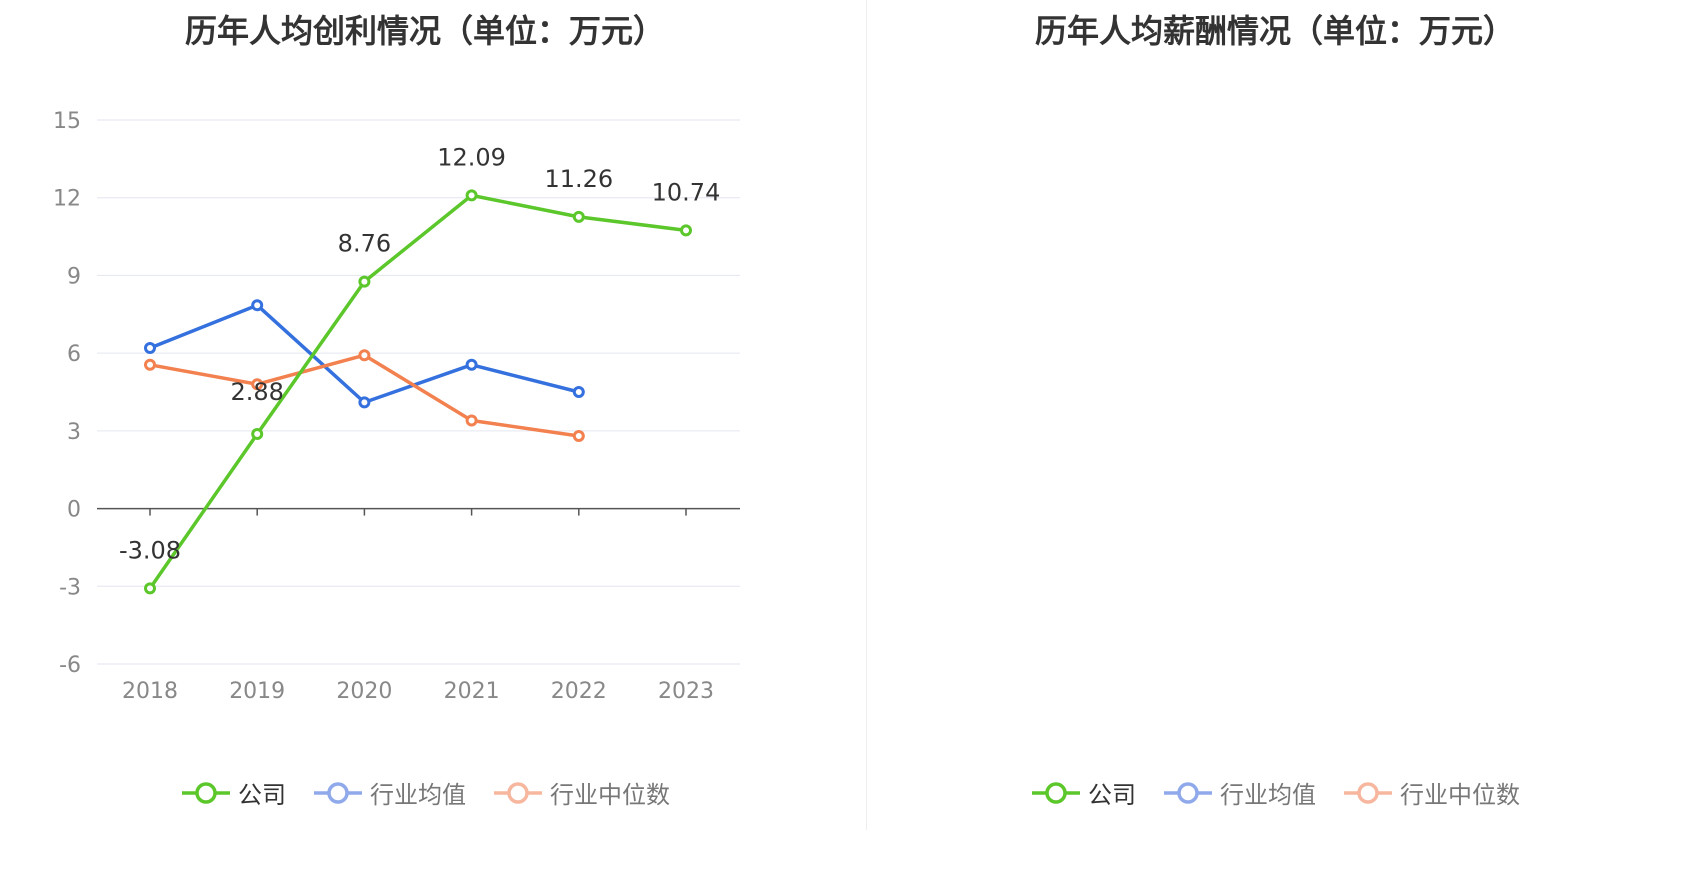 The width and height of the screenshot is (1700, 874). Describe the element at coordinates (74, 510) in the screenshot. I see `y-tick-label: 0` at that location.